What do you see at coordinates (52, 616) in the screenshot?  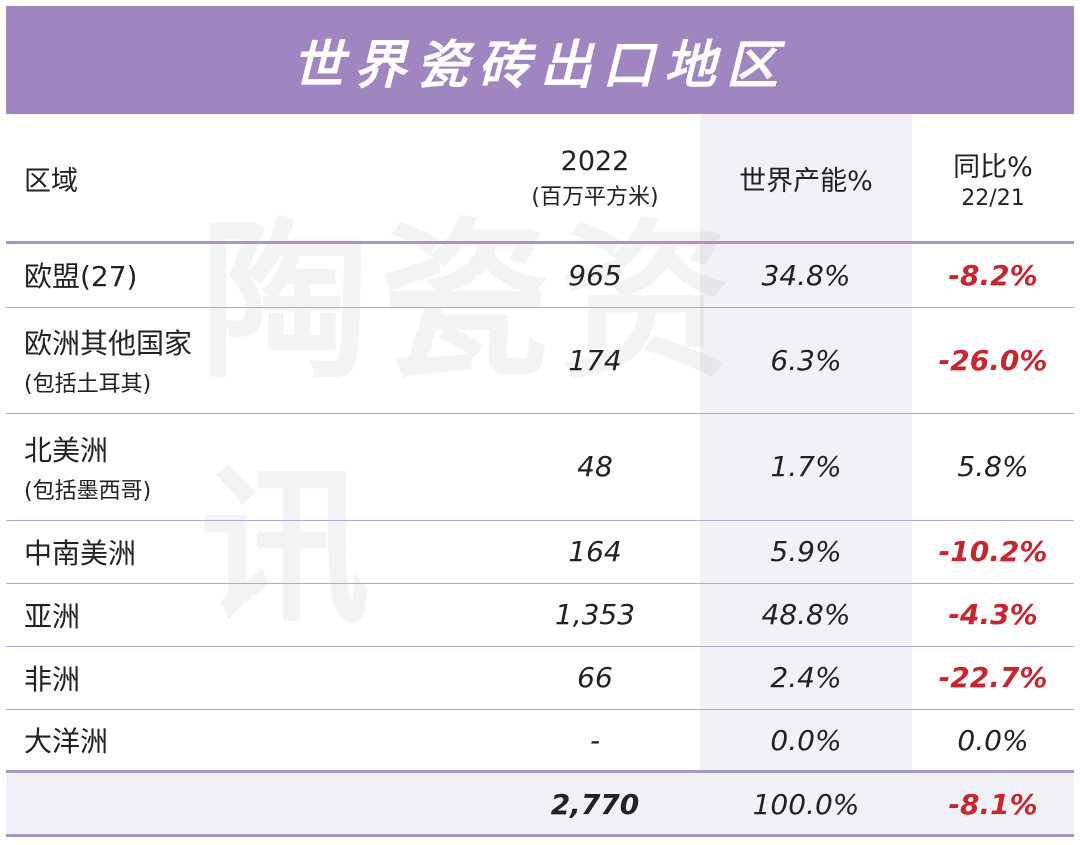 I see `region-name: 亚洲` at bounding box center [52, 616].